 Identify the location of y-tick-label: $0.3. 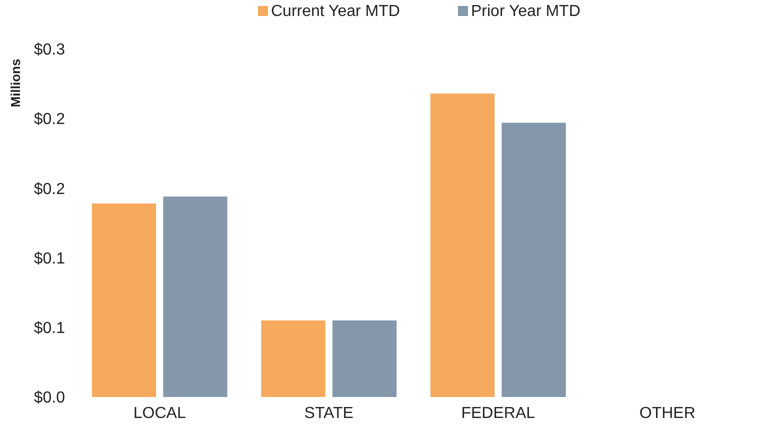
(50, 50).